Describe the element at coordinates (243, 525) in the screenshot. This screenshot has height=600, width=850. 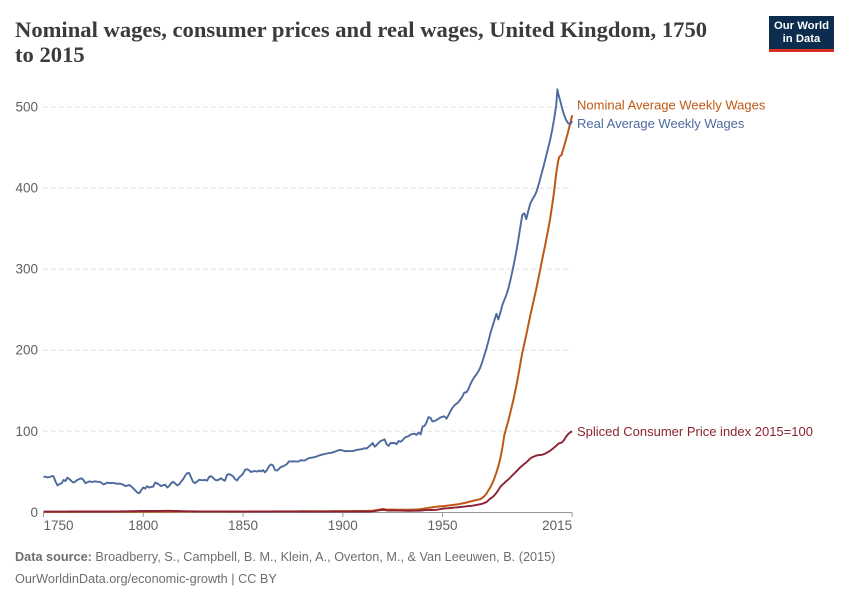
I see `svg-text: 1850` at that location.